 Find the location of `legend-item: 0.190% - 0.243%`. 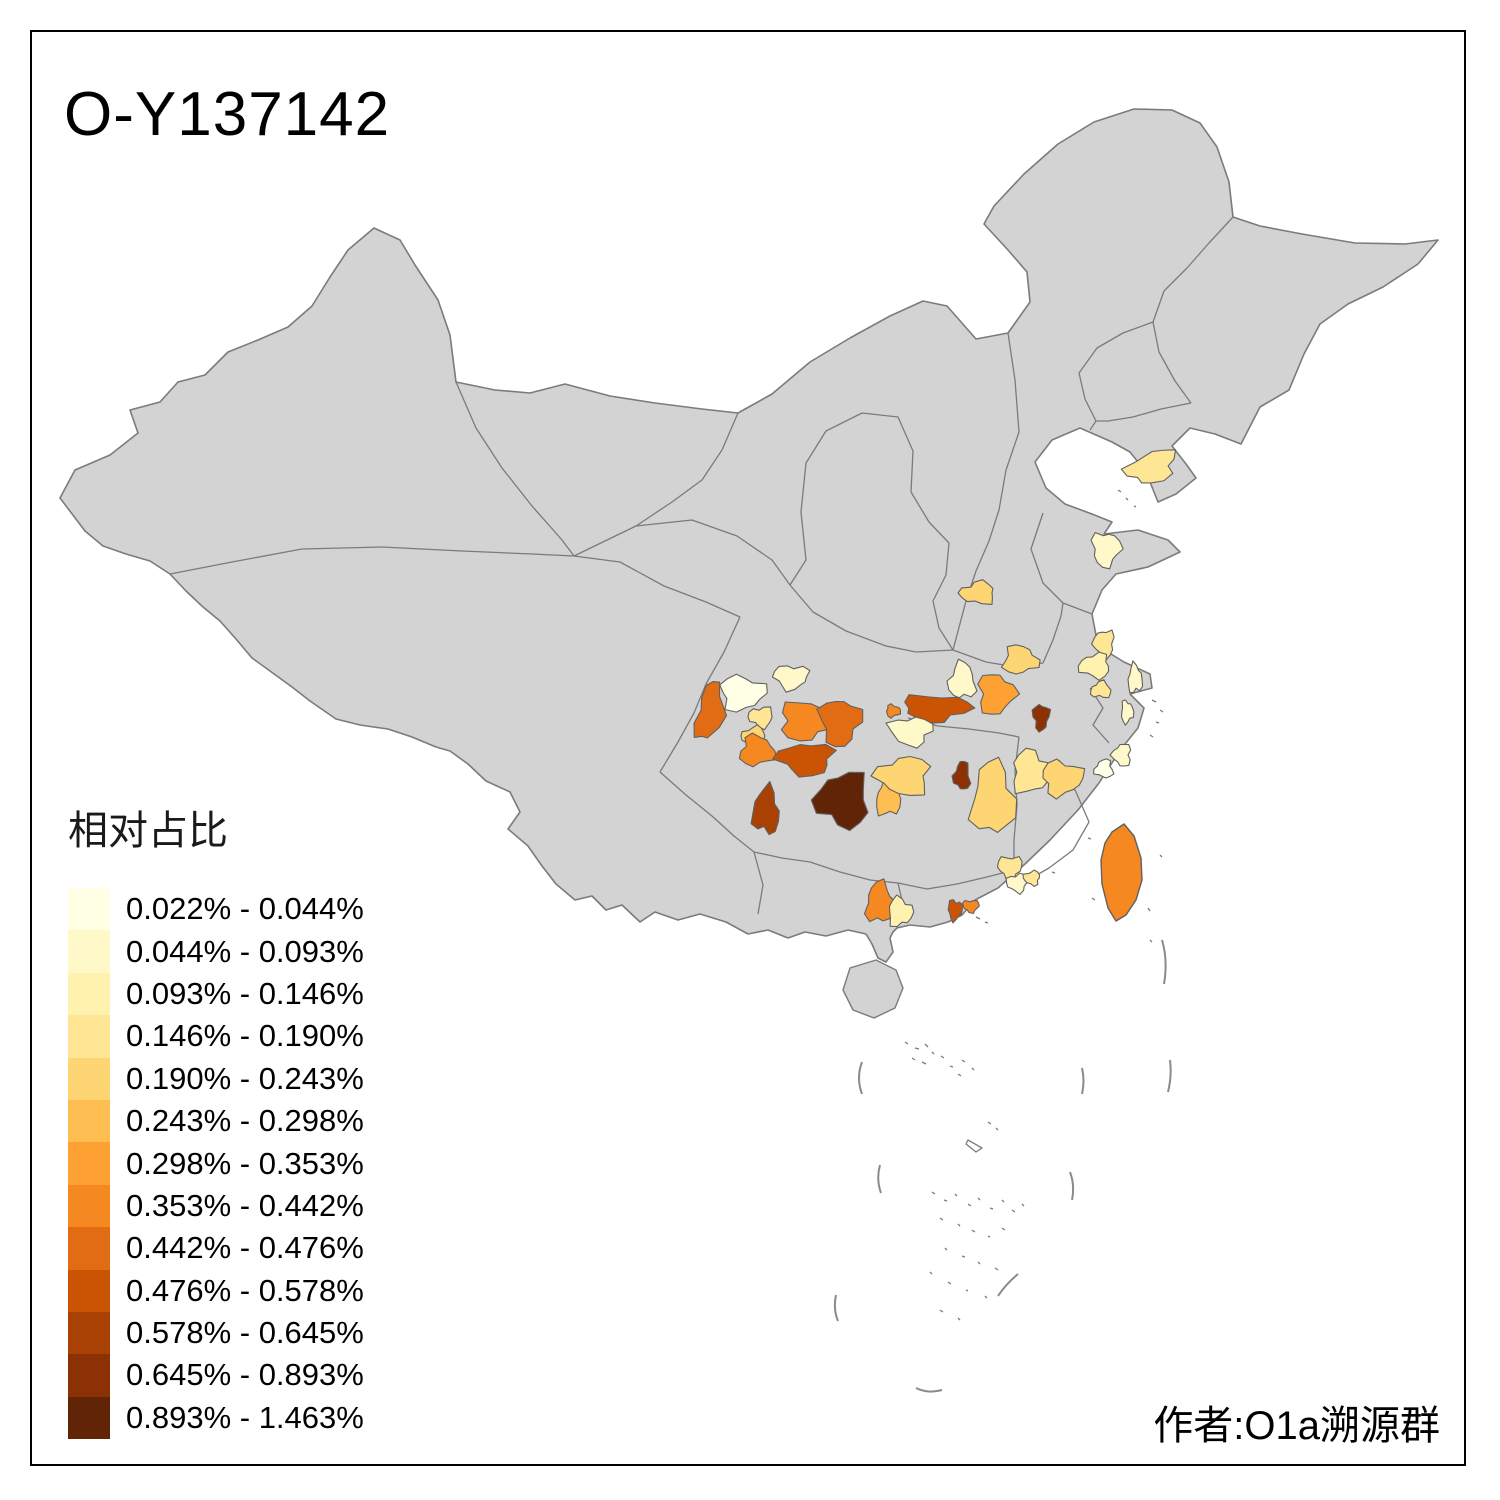

legend-item: 0.190% - 0.243% is located at coordinates (216, 1078).